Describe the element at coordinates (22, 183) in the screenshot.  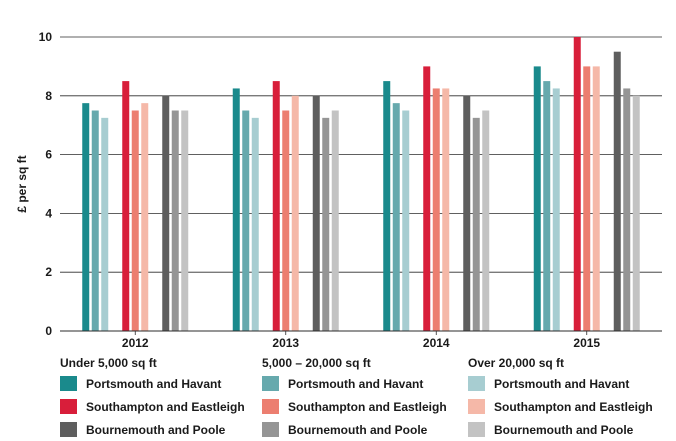
I see `y-axis-label: £ per sq ft` at that location.